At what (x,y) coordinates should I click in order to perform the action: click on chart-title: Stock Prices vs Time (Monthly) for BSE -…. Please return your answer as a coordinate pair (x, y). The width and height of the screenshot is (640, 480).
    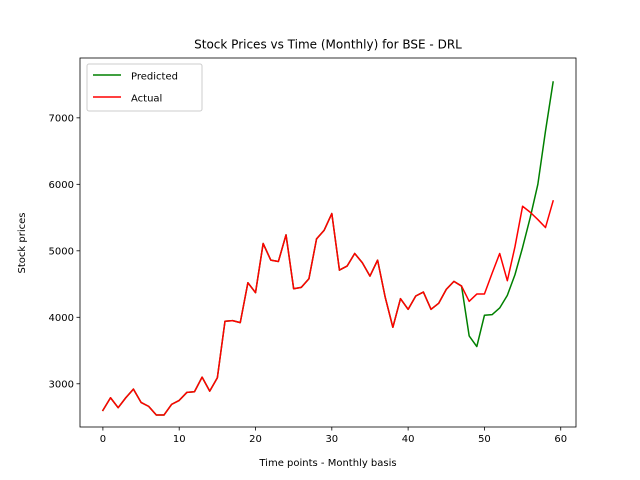
    Looking at the image, I should click on (328, 45).